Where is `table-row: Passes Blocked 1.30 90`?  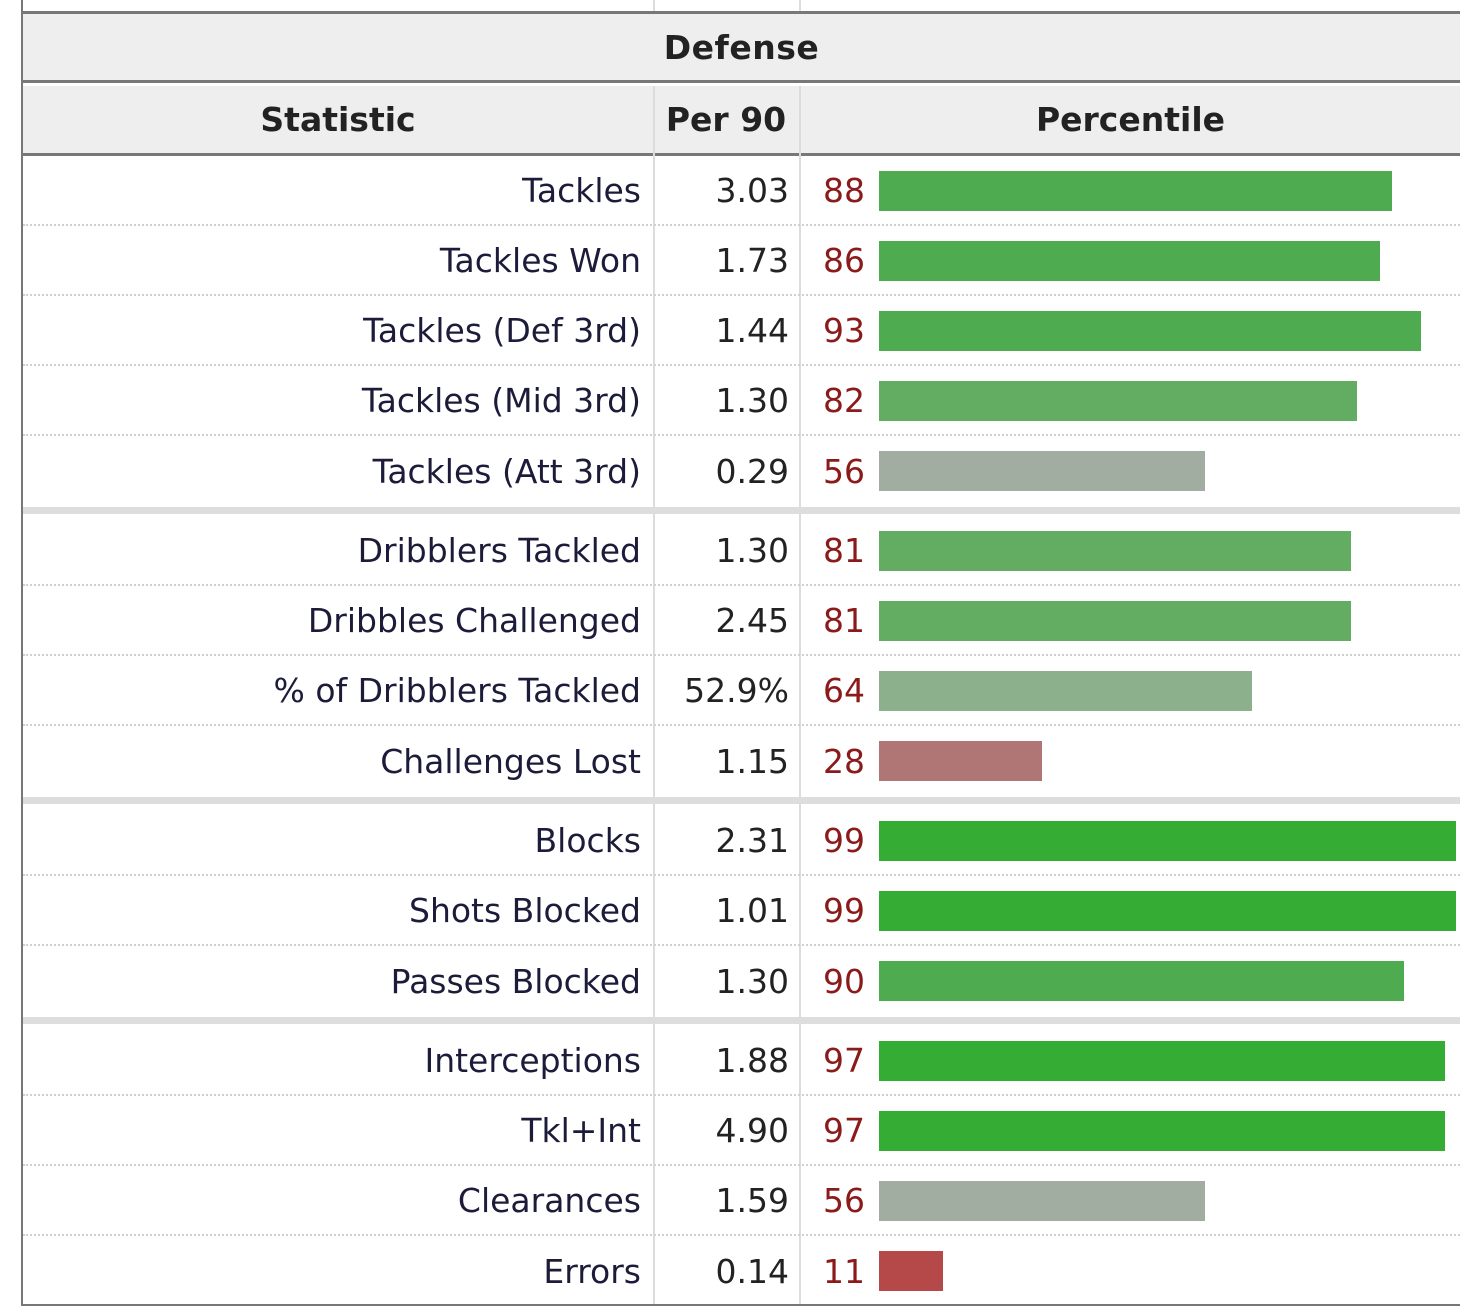
table-row: Passes Blocked 1.30 90 is located at coordinates (741, 981).